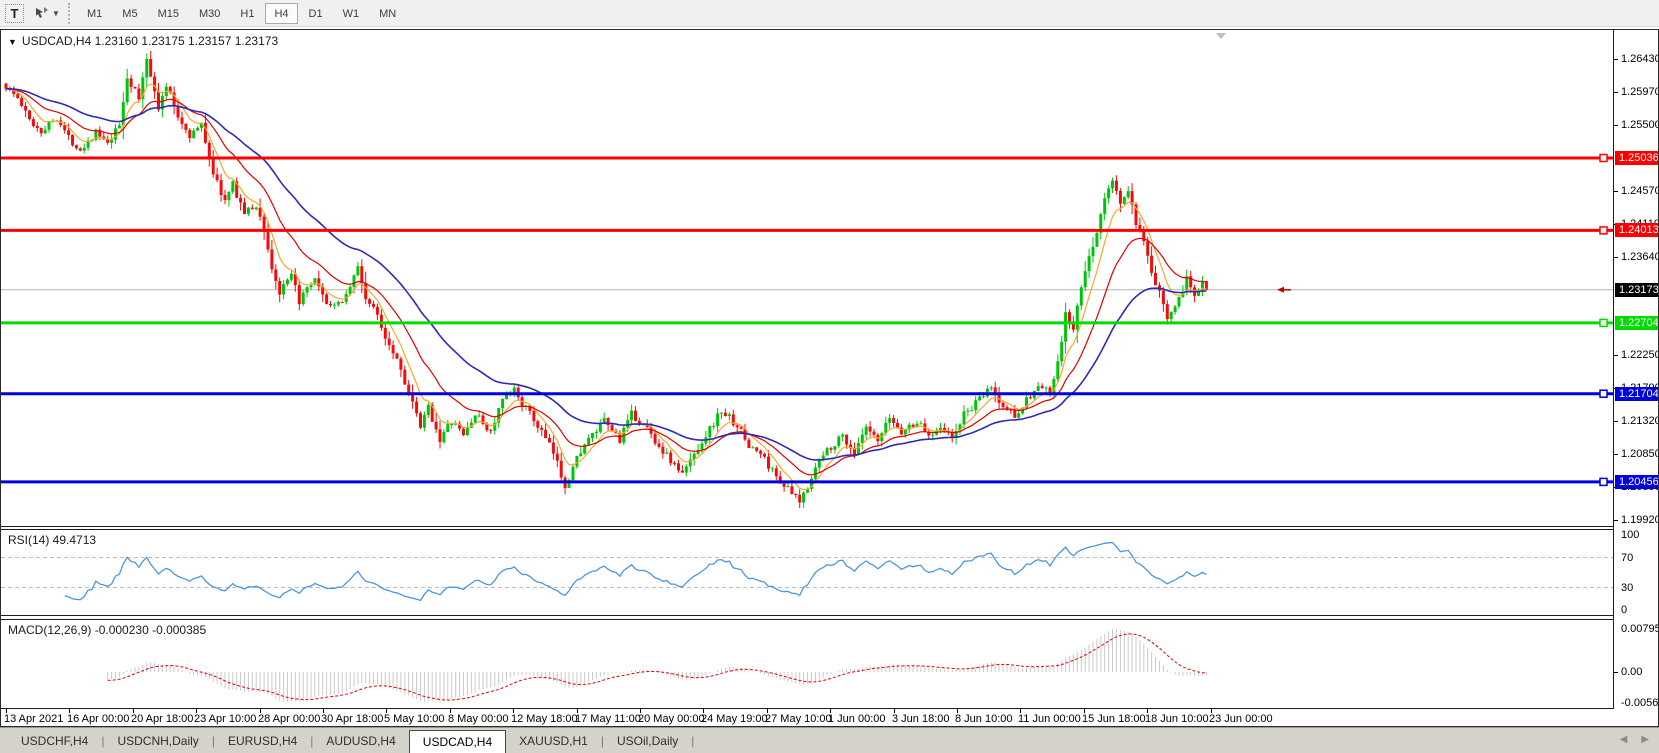  I want to click on time-tick-label: 20 May 00:00, so click(671, 719).